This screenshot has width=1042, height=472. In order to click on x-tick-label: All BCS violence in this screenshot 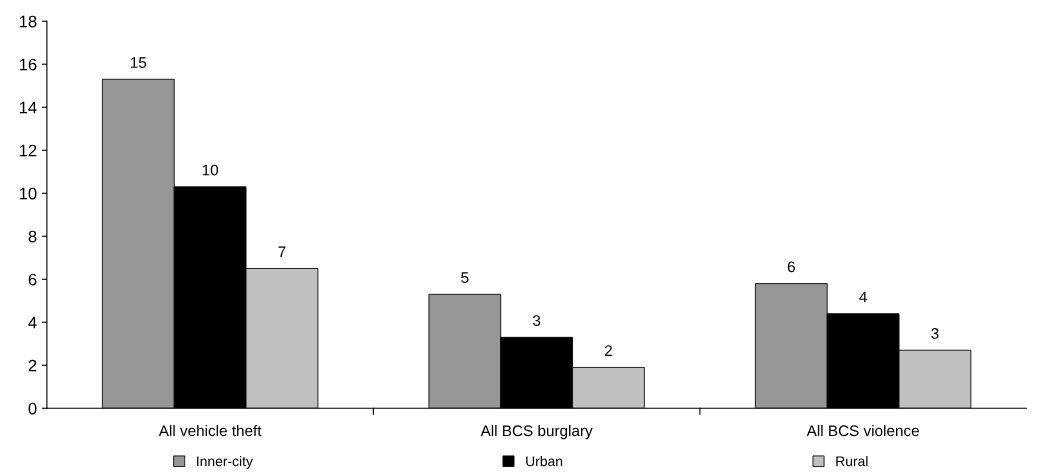, I will do `click(862, 430)`.